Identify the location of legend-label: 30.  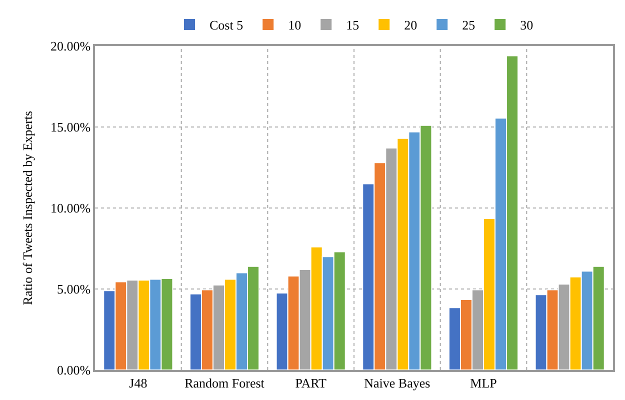
(527, 25).